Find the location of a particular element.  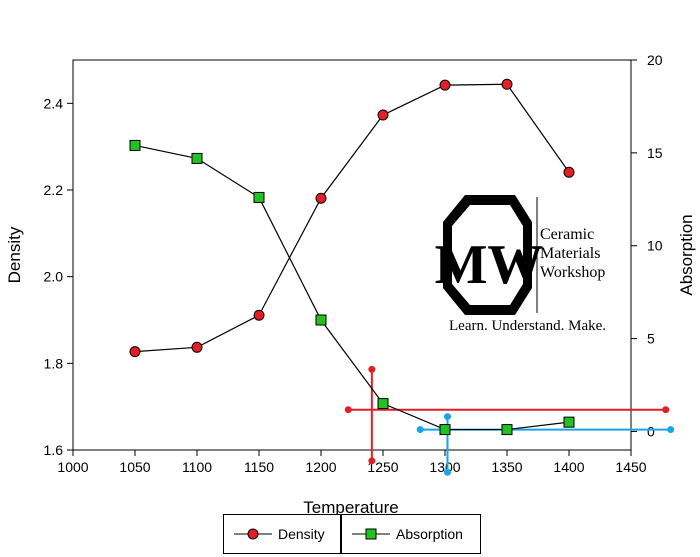

logo-line-1: Ceramic is located at coordinates (567, 234).